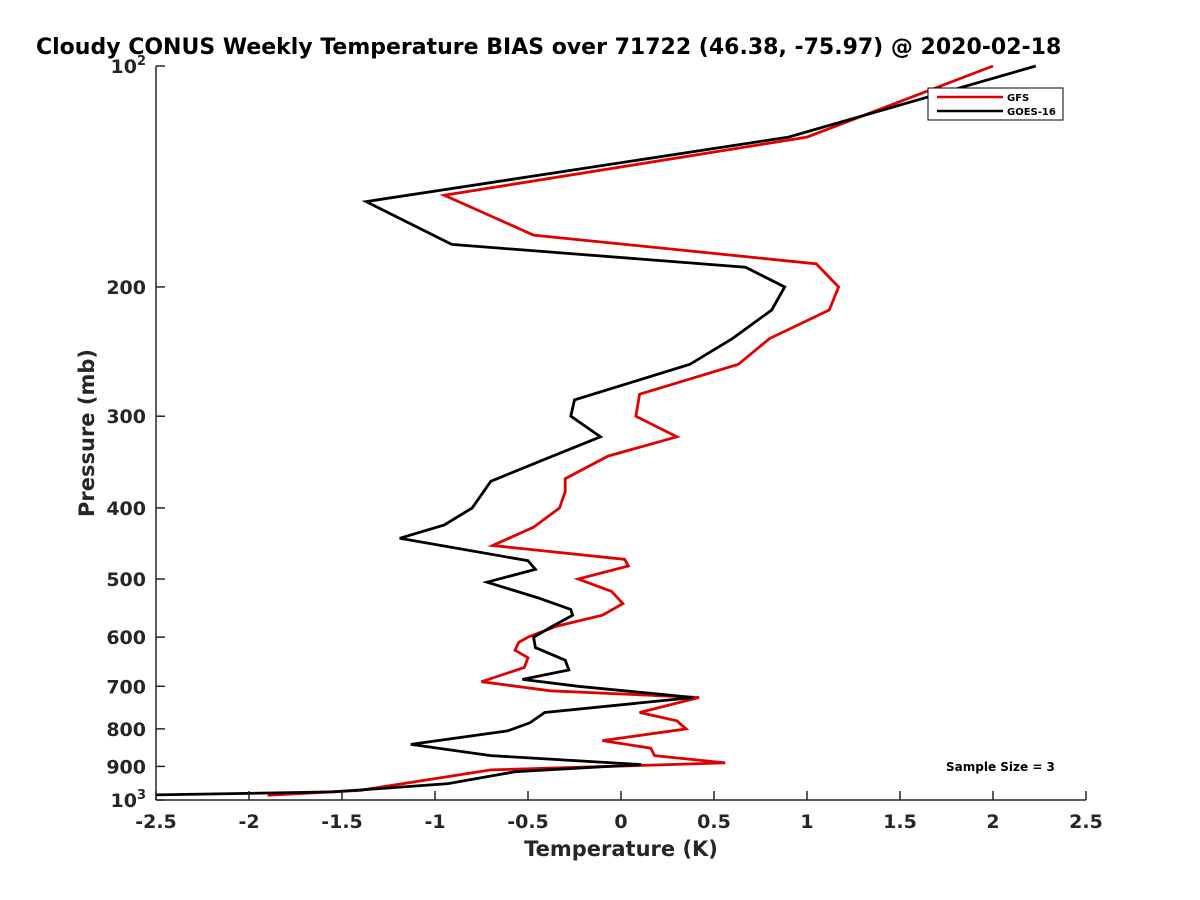 This screenshot has height=900, width=1200. Describe the element at coordinates (1000, 767) in the screenshot. I see `sample-size-annotation: Sample Size = 3` at that location.